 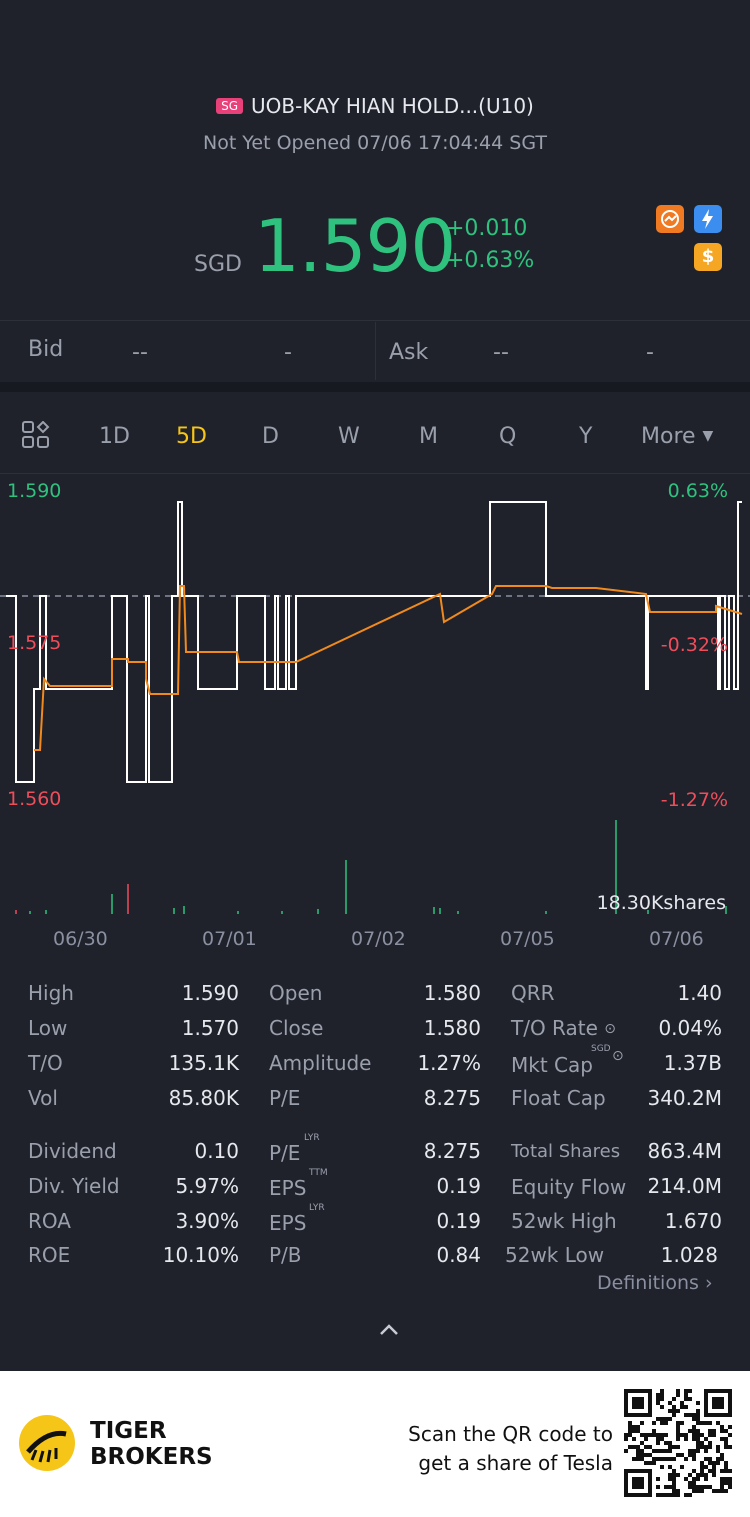 What do you see at coordinates (708, 436) in the screenshot?
I see `caret-down-icon: ▼` at bounding box center [708, 436].